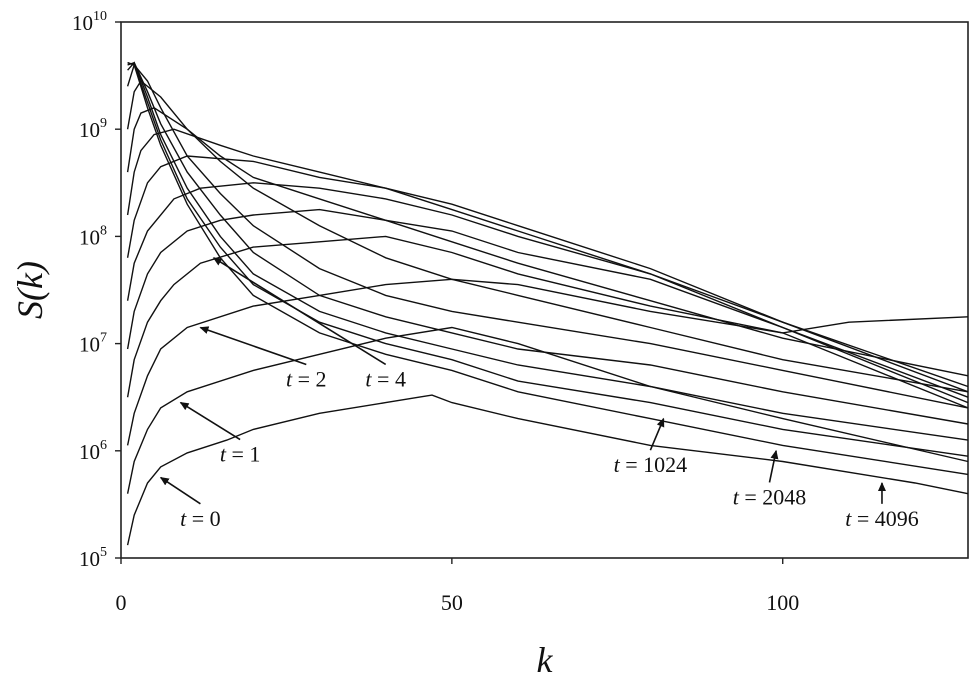  Describe the element at coordinates (93, 344) in the screenshot. I see `y-tick-label: 10⁷` at that location.